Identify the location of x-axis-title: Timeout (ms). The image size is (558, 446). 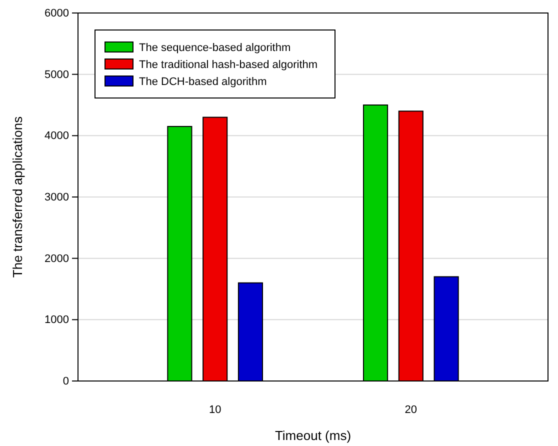
(313, 435).